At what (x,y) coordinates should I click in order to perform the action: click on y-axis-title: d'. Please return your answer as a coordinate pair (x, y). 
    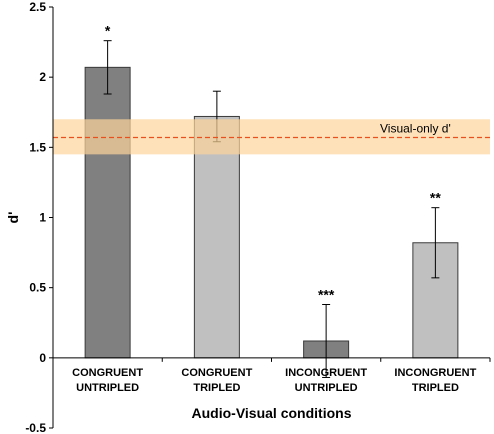
    Looking at the image, I should click on (13, 218).